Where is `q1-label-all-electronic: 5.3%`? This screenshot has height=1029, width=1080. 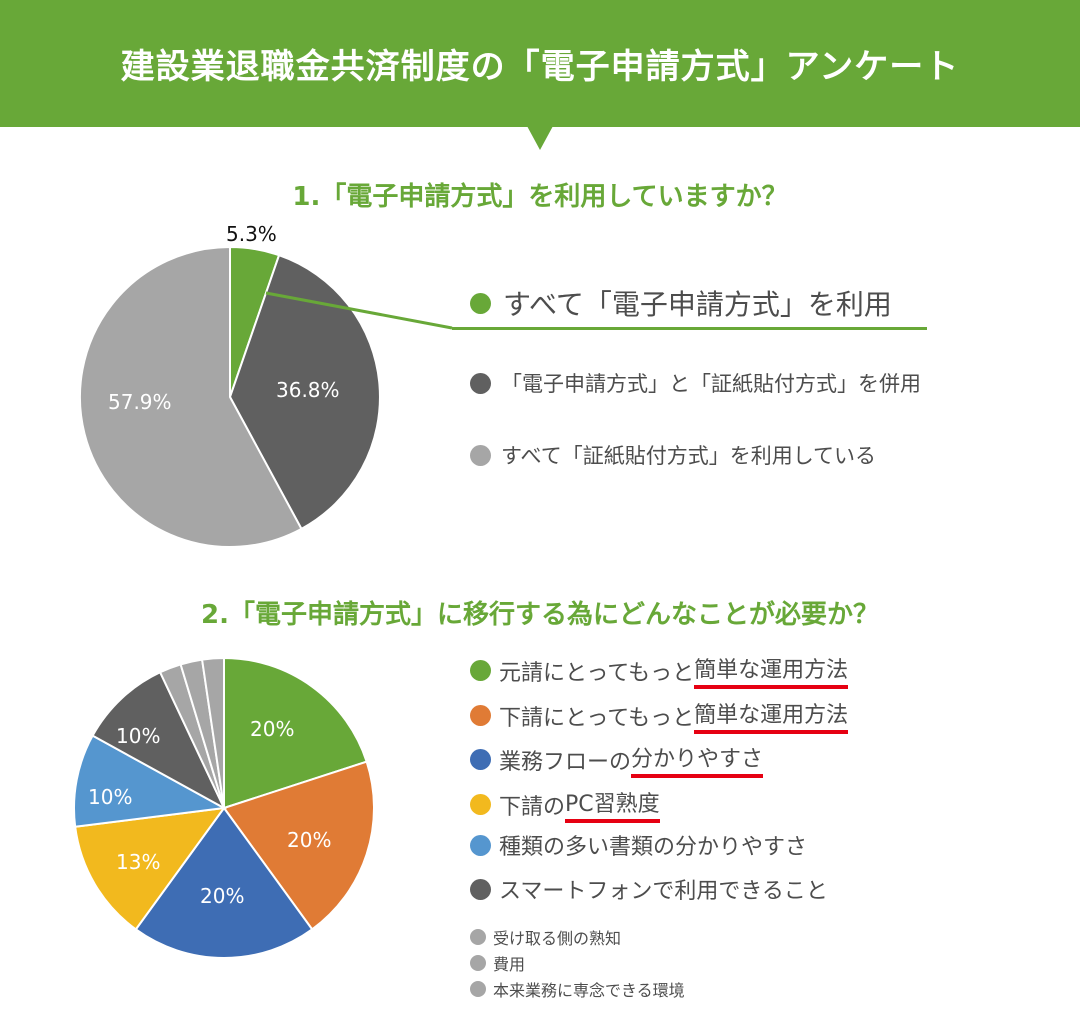
q1-label-all-electronic: 5.3% is located at coordinates (251, 234).